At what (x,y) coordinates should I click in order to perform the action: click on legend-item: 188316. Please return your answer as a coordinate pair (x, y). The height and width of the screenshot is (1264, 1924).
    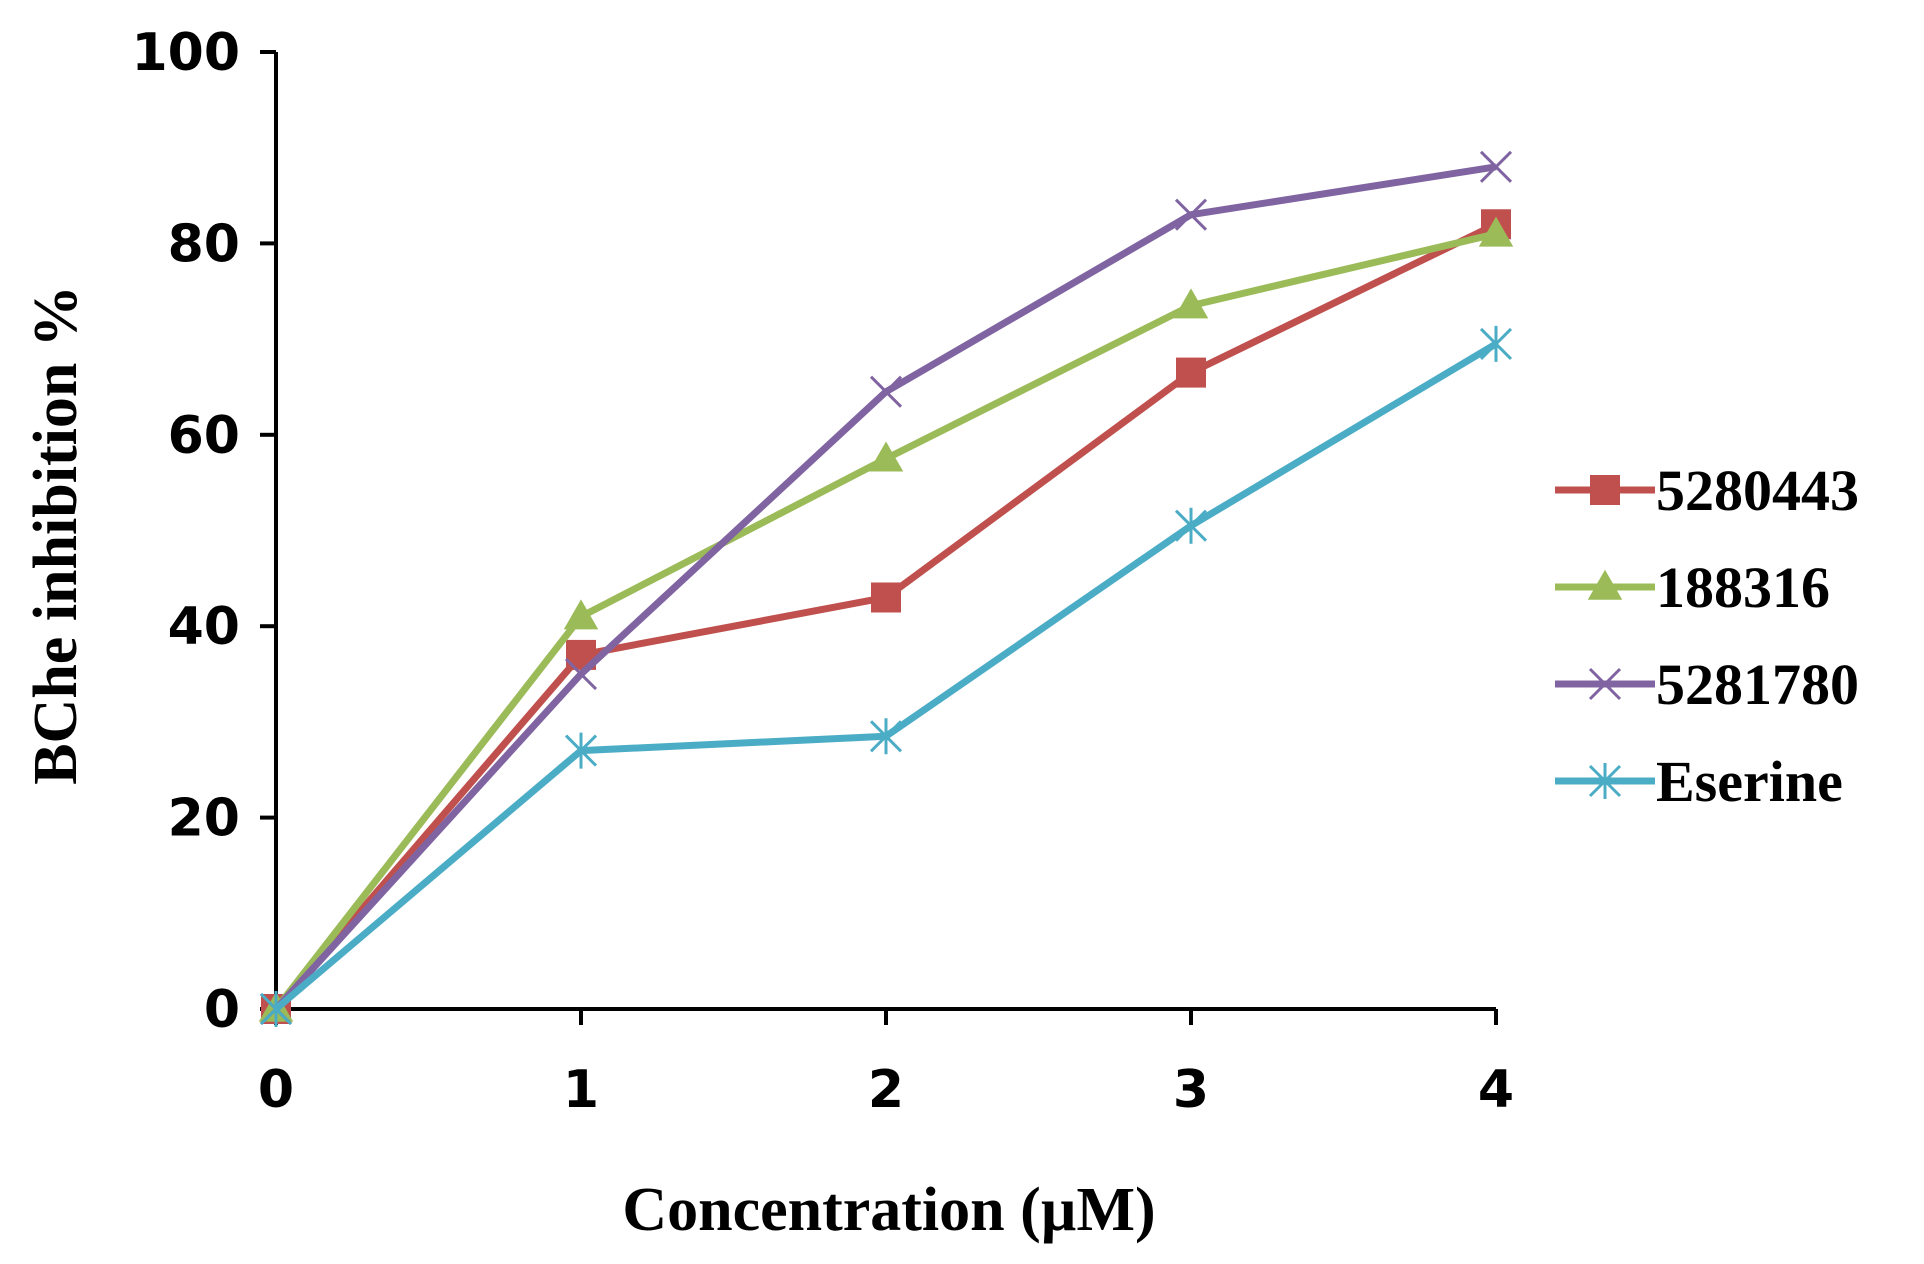
    Looking at the image, I should click on (1692, 587).